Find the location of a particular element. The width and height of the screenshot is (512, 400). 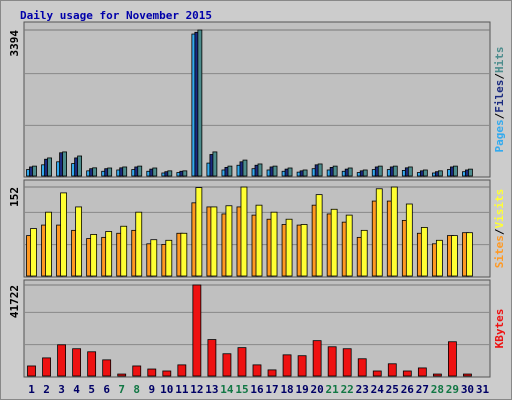

x-tick-label: 23 is located at coordinates (362, 389).